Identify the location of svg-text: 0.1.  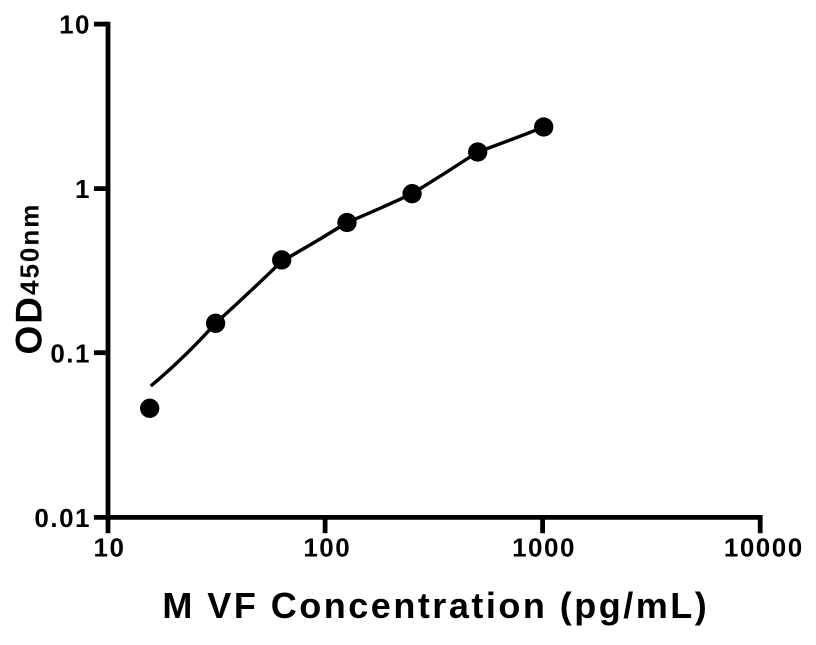
(70, 353).